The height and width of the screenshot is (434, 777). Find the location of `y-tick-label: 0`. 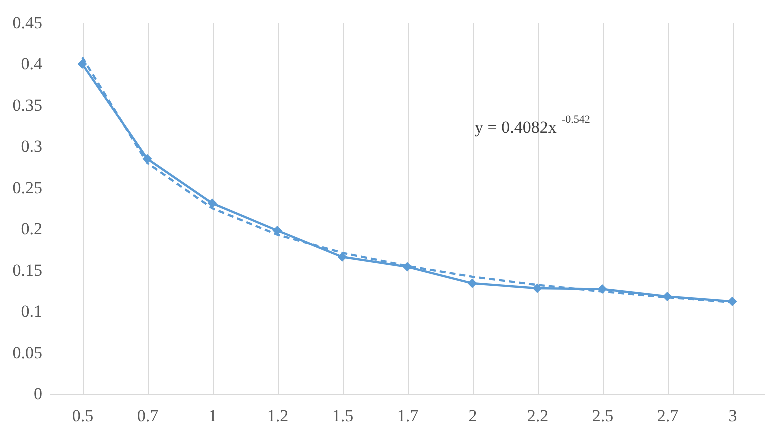

y-tick-label: 0 is located at coordinates (38, 394).